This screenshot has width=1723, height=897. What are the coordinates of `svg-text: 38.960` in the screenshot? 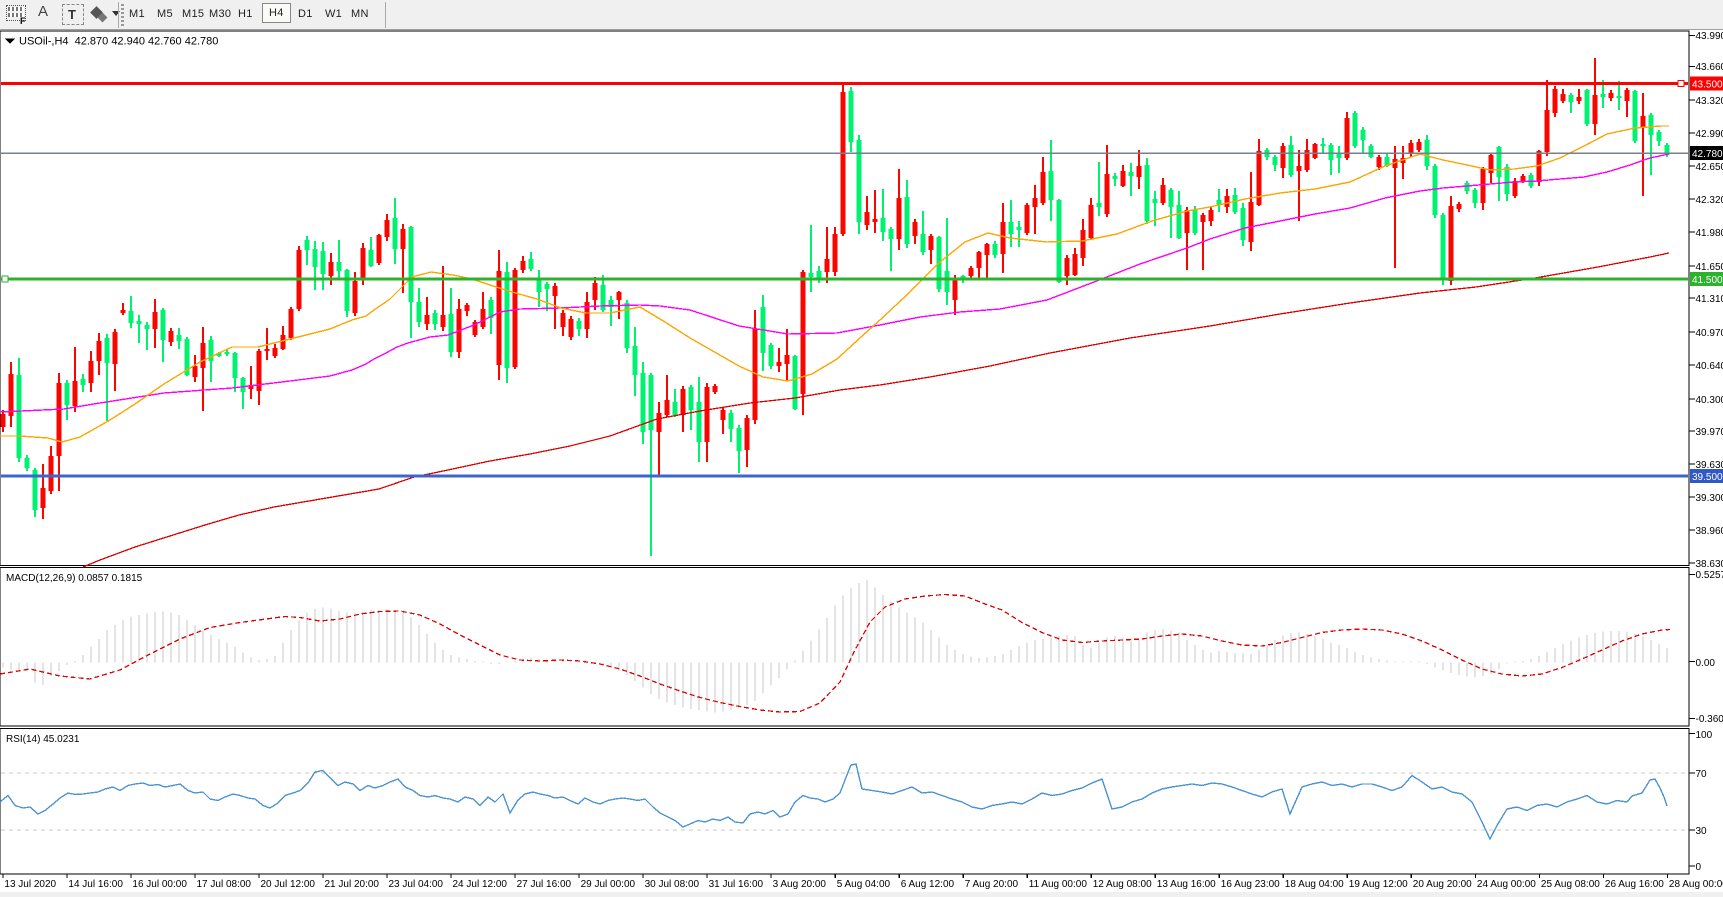 It's located at (1709, 531).